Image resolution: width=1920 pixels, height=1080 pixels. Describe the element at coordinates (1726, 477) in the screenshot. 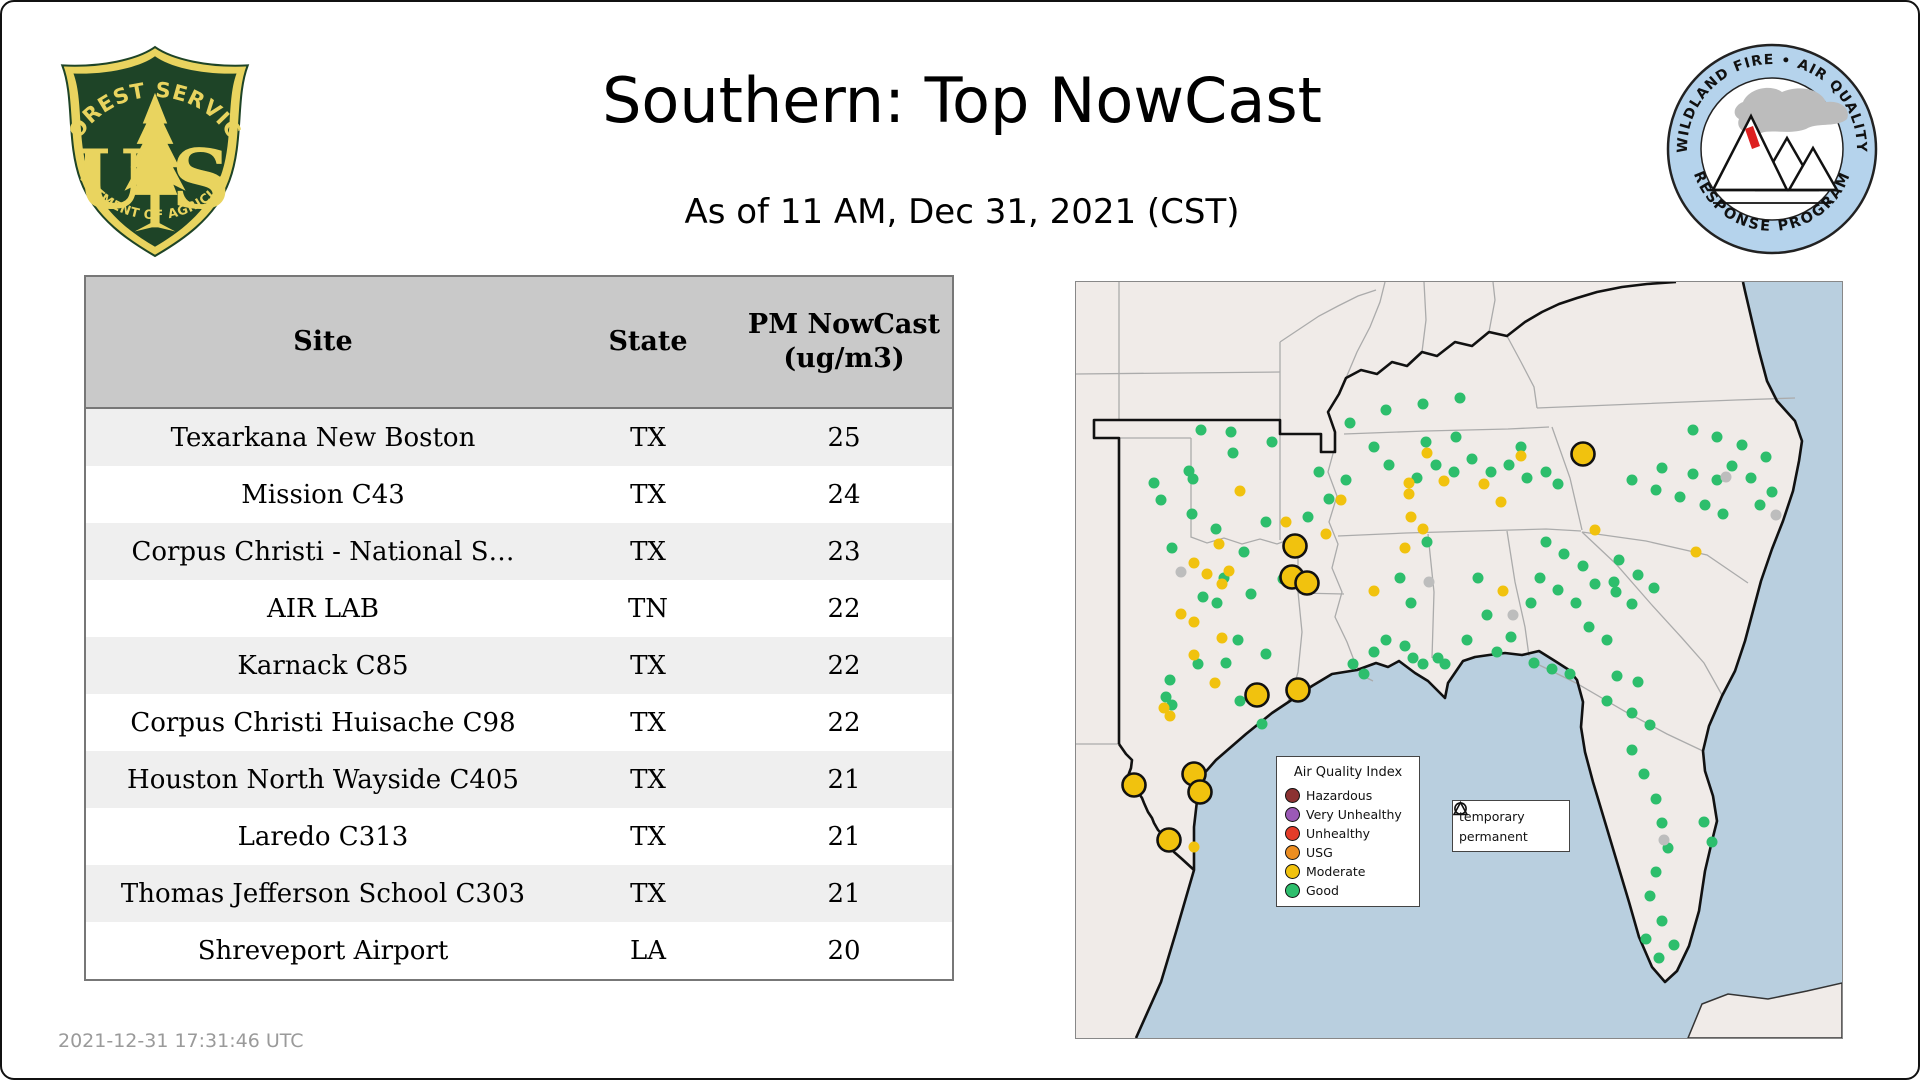

I see `site-marker-nodata` at that location.